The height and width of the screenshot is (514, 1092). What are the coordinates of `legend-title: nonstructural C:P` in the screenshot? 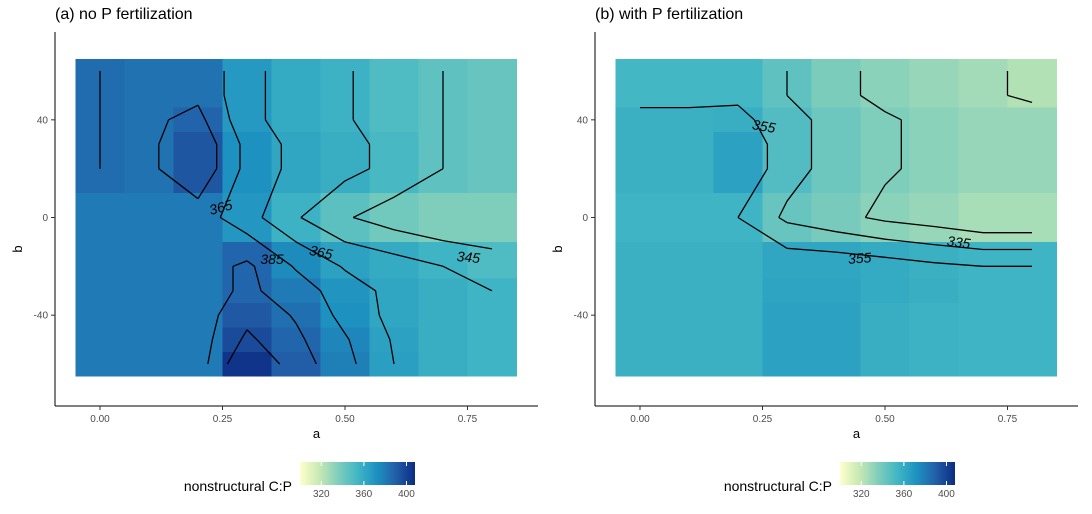 It's located at (778, 486).